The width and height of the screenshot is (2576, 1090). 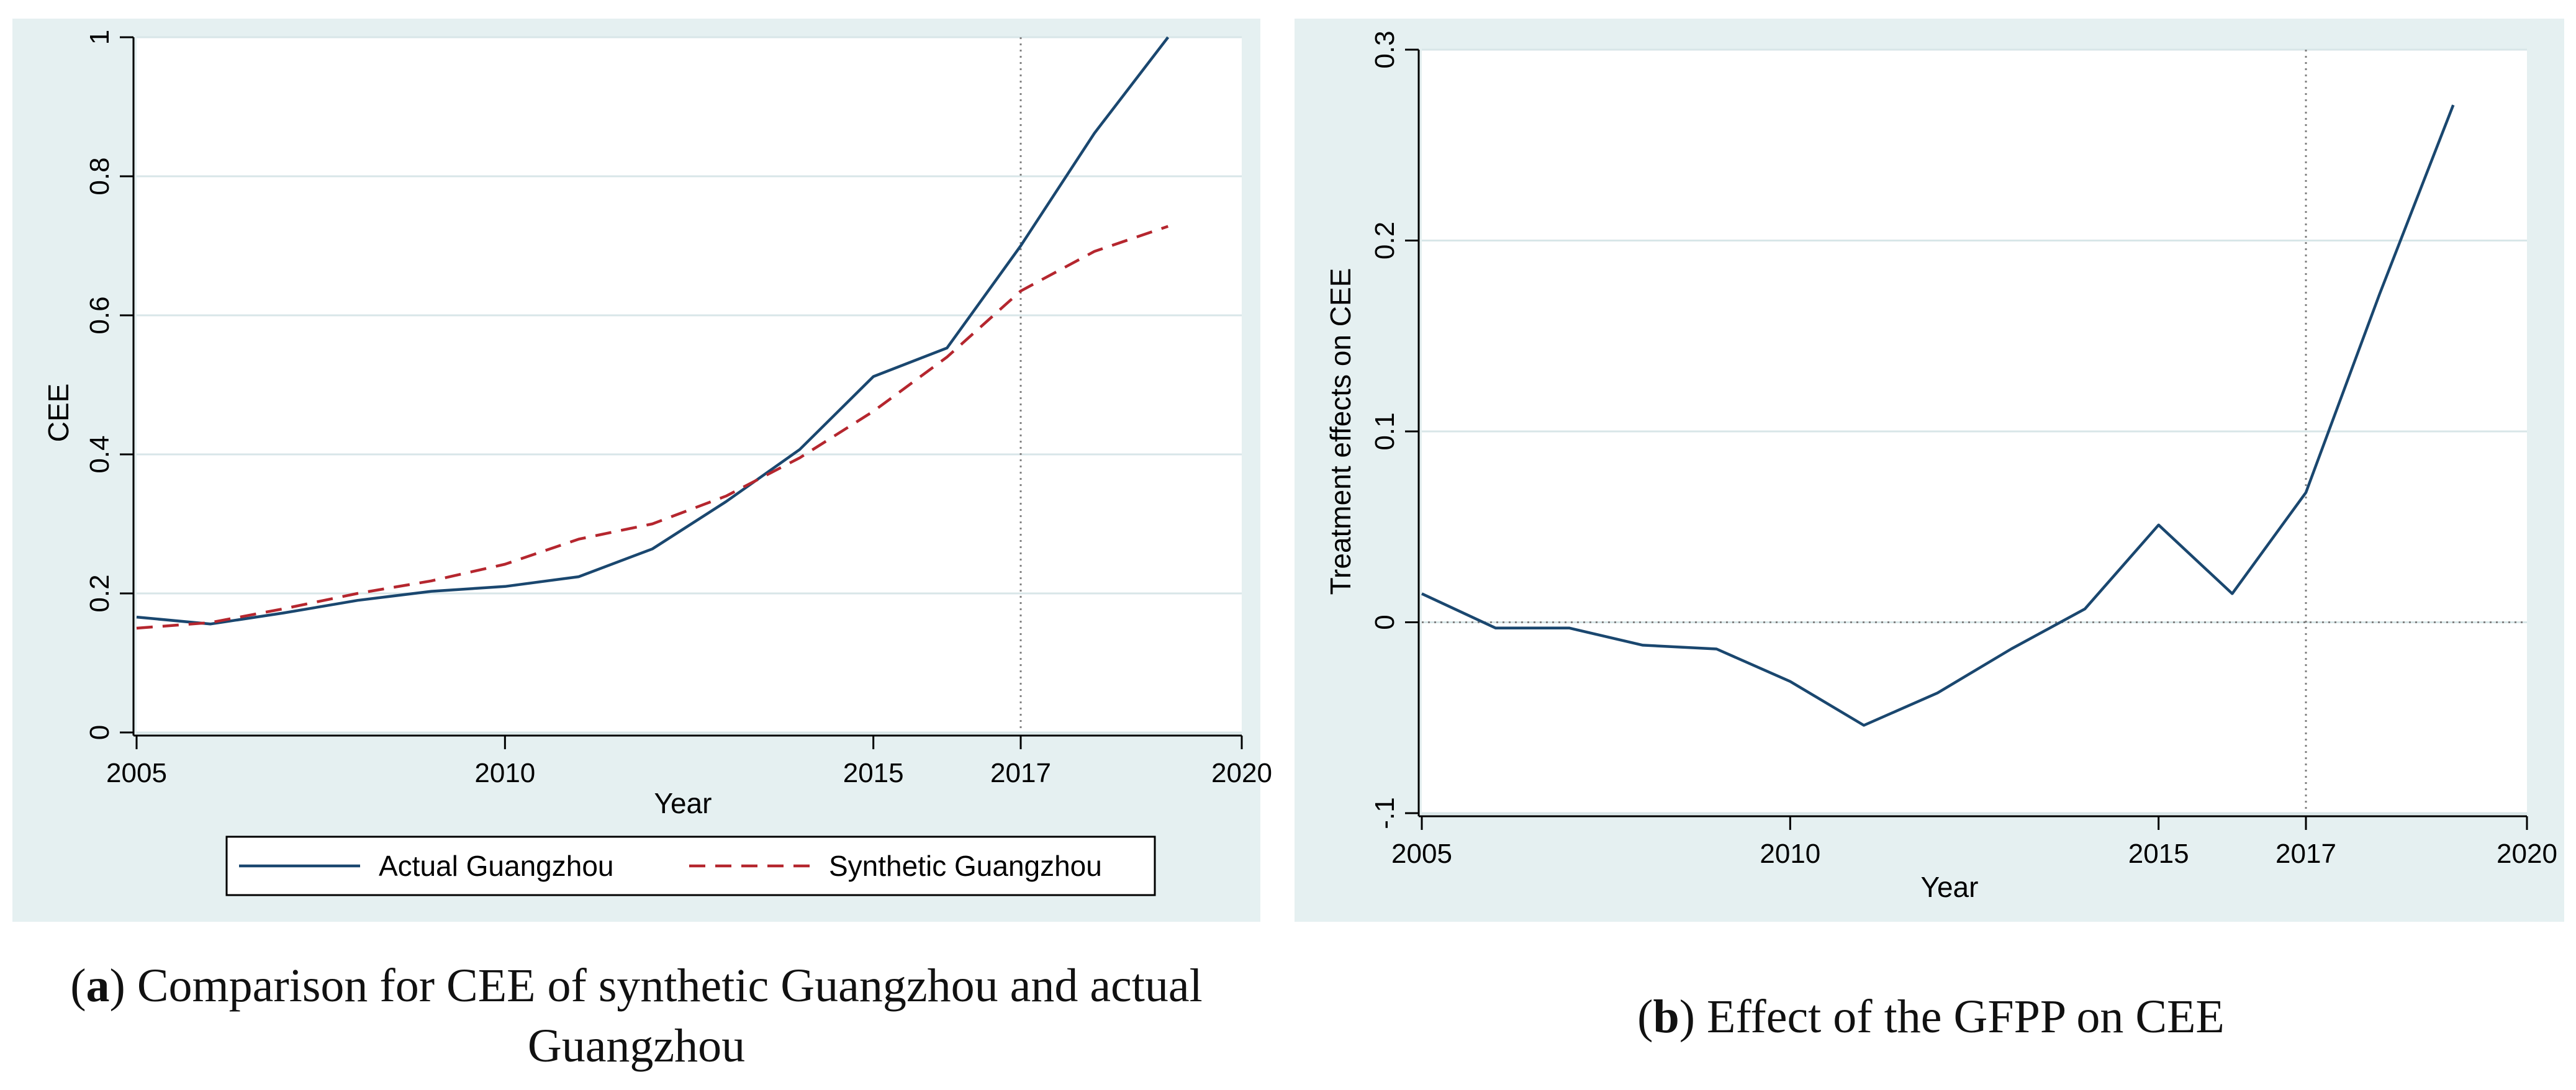 What do you see at coordinates (1666, 1017) in the screenshot?
I see `caption-b-letter: b` at bounding box center [1666, 1017].